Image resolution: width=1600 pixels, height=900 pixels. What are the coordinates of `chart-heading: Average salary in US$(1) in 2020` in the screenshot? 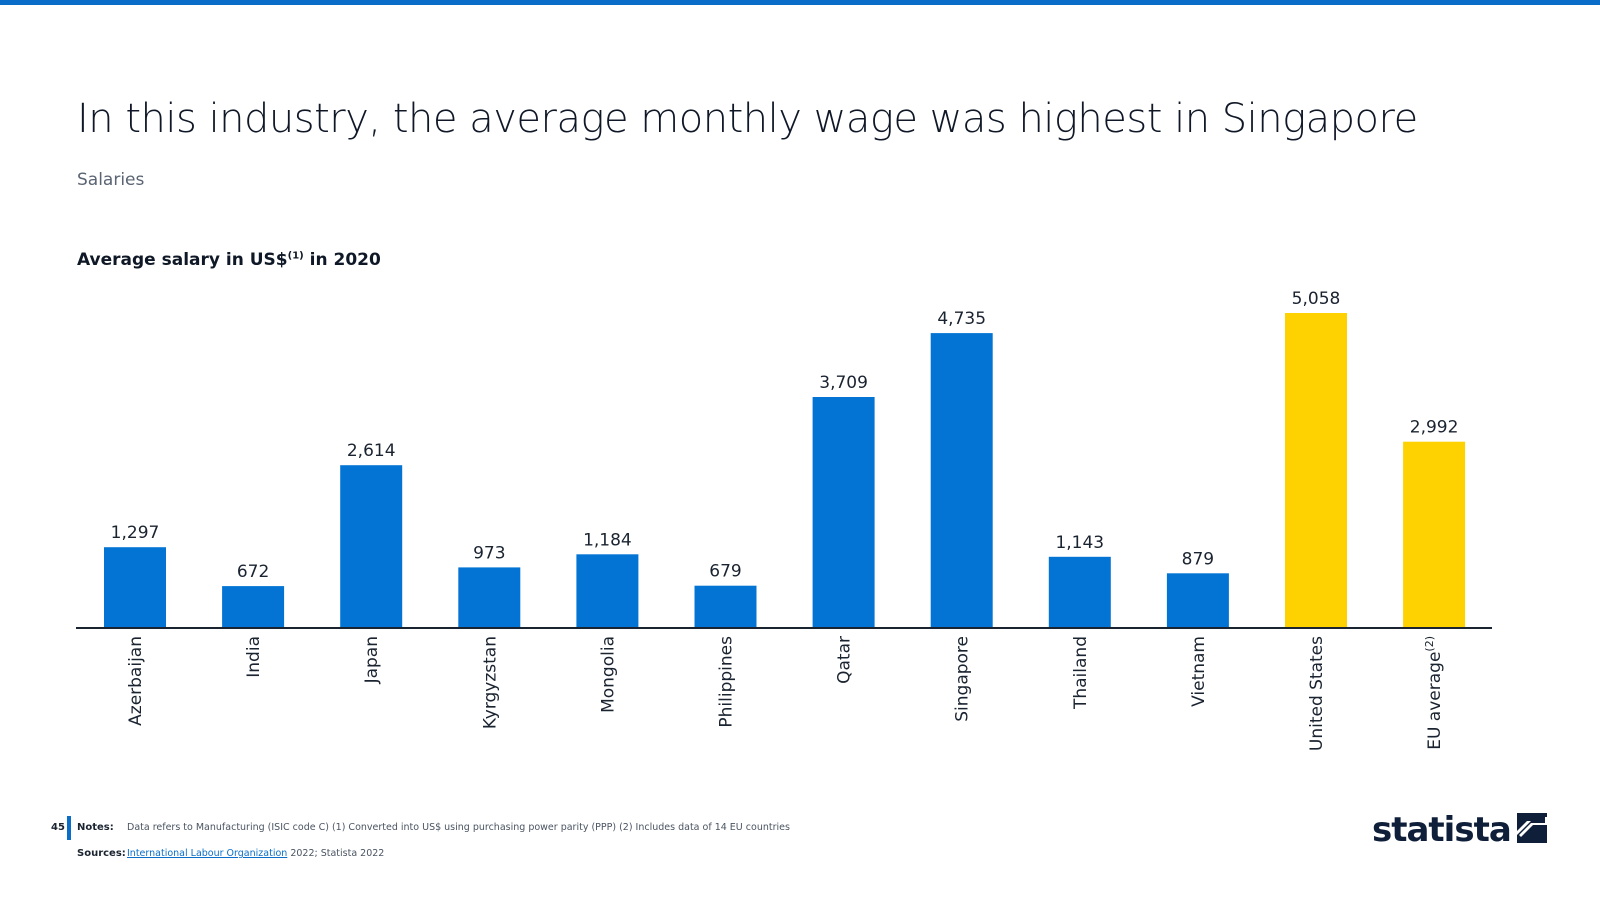 It's located at (229, 260).